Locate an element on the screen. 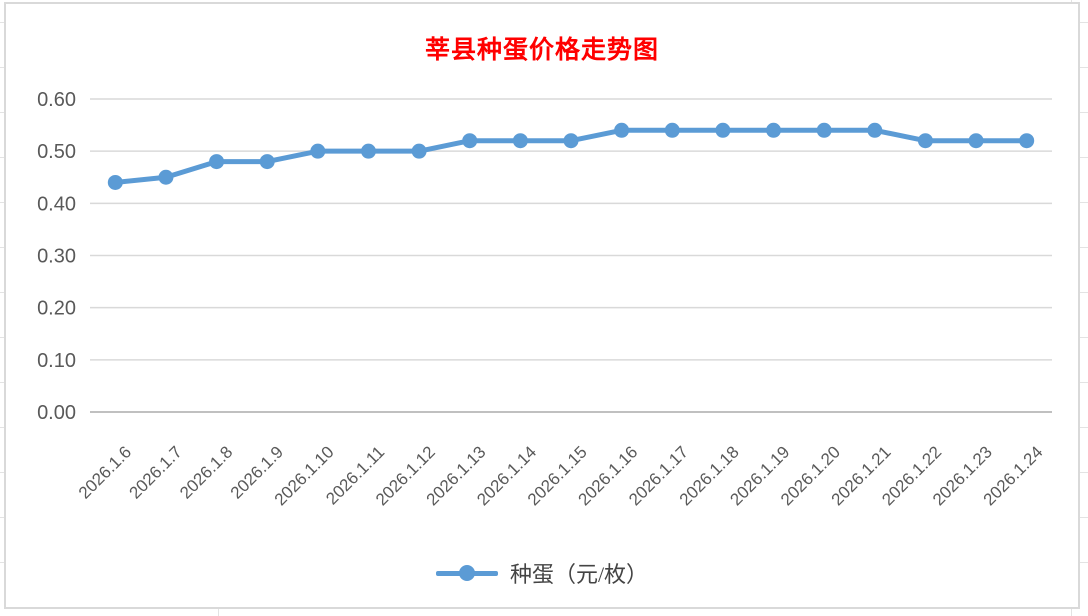 The height and width of the screenshot is (616, 1088). x-axis-tick-label: 2026.1.8 is located at coordinates (206, 472).